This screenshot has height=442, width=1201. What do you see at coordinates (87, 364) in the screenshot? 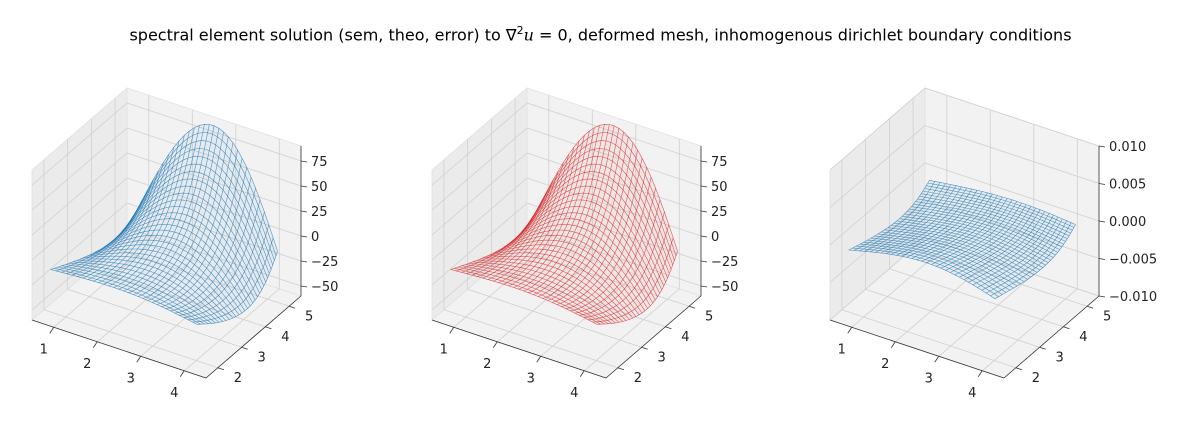
I see `x-tick-label: 2` at bounding box center [87, 364].